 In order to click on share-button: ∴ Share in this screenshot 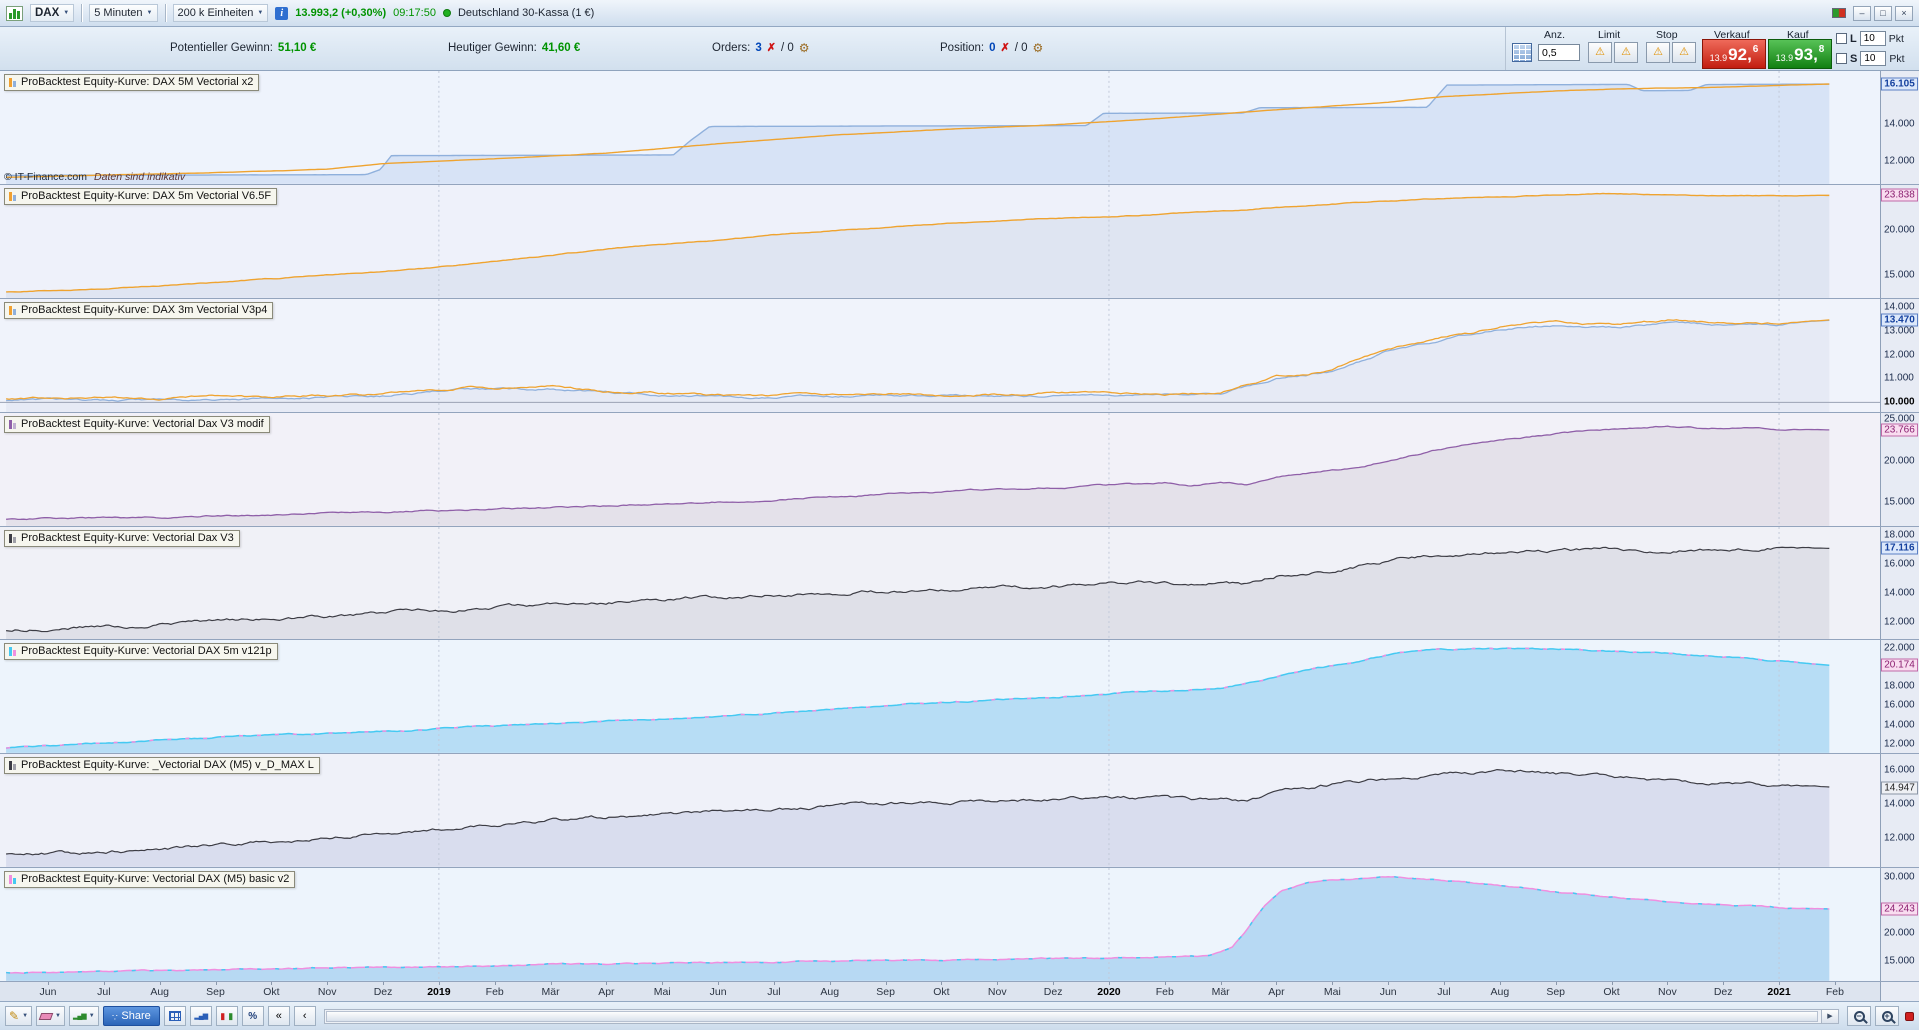, I will do `click(131, 1016)`.